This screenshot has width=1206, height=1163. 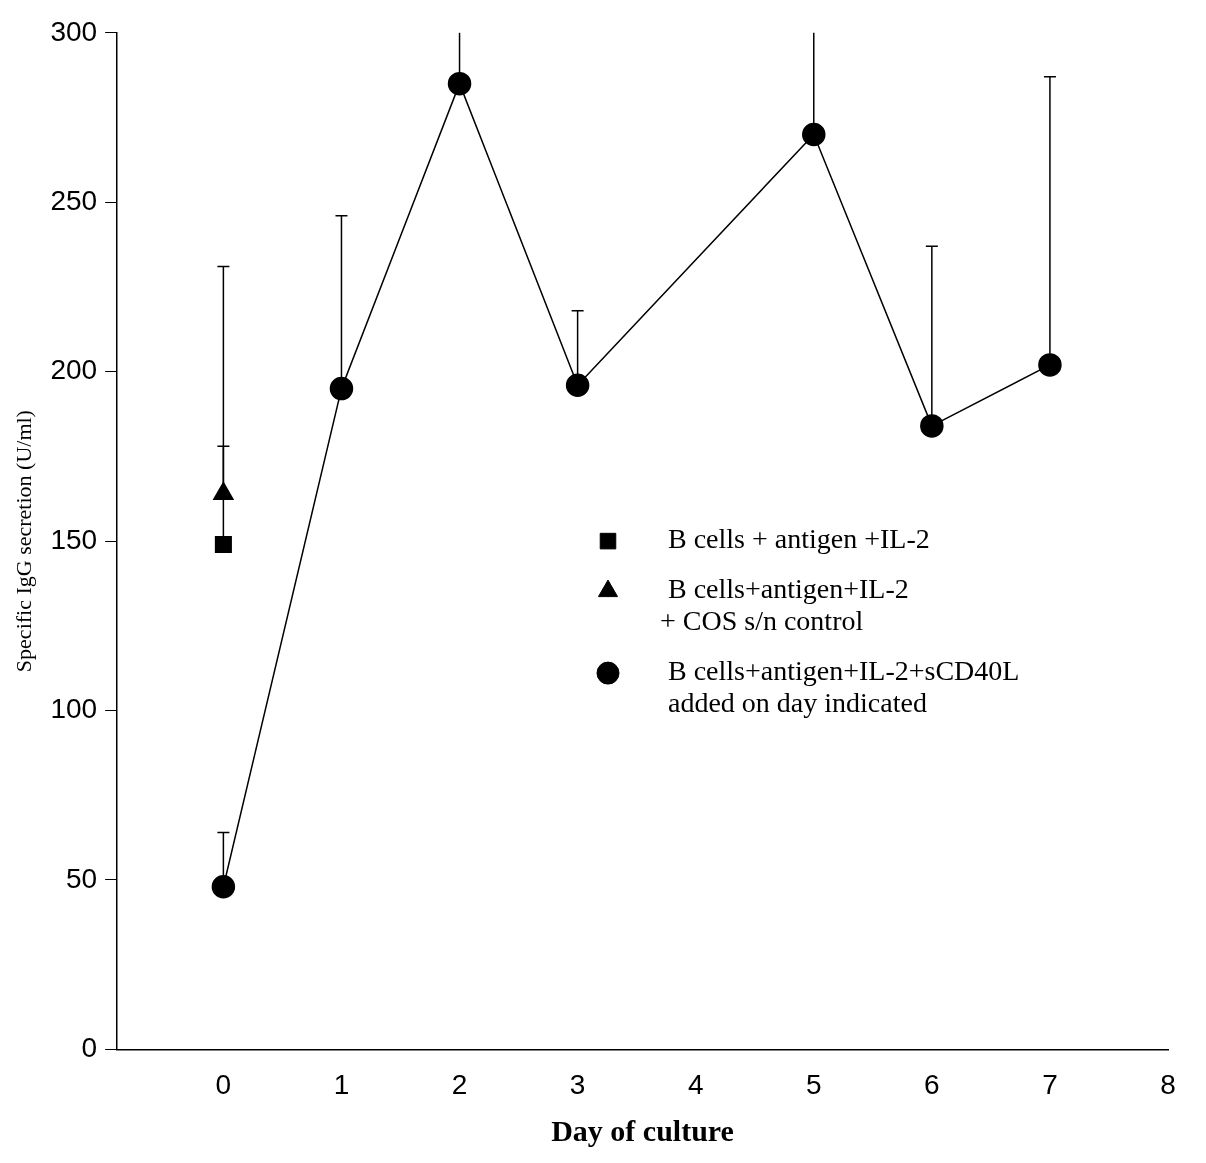 What do you see at coordinates (577, 1084) in the screenshot?
I see `x-tick-label: 3` at bounding box center [577, 1084].